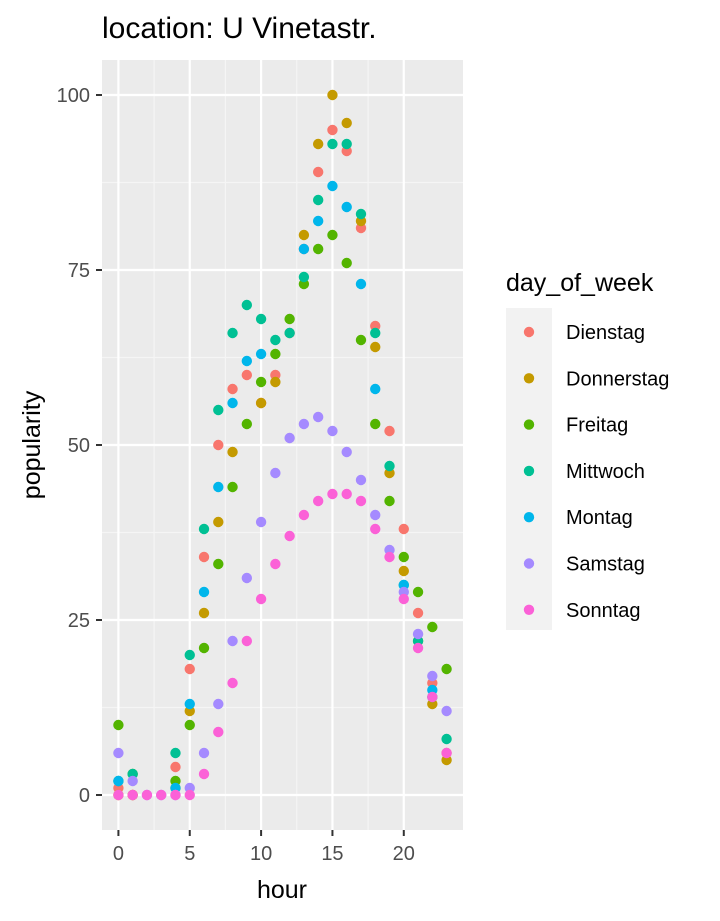 This screenshot has width=720, height=921. What do you see at coordinates (580, 283) in the screenshot?
I see `legend-title: day_of_week` at bounding box center [580, 283].